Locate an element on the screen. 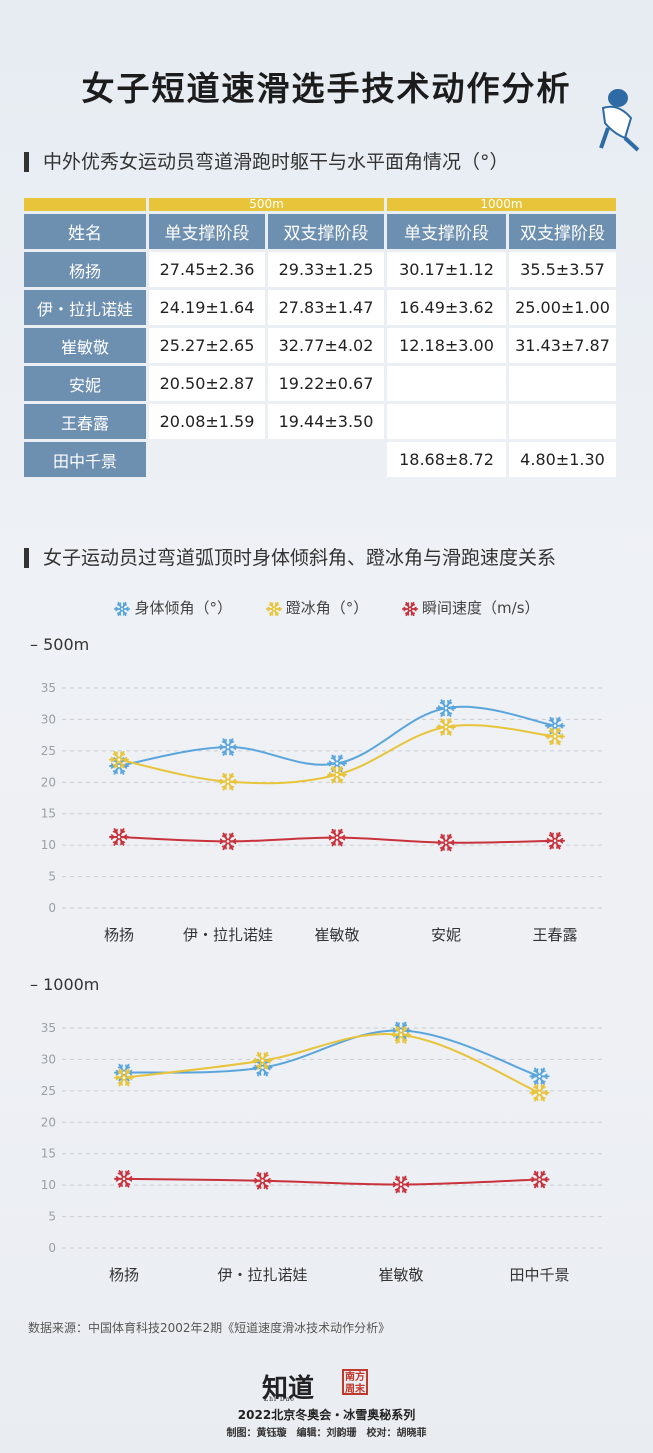  legend-label: 瞬间速度（m/s） is located at coordinates (481, 608).